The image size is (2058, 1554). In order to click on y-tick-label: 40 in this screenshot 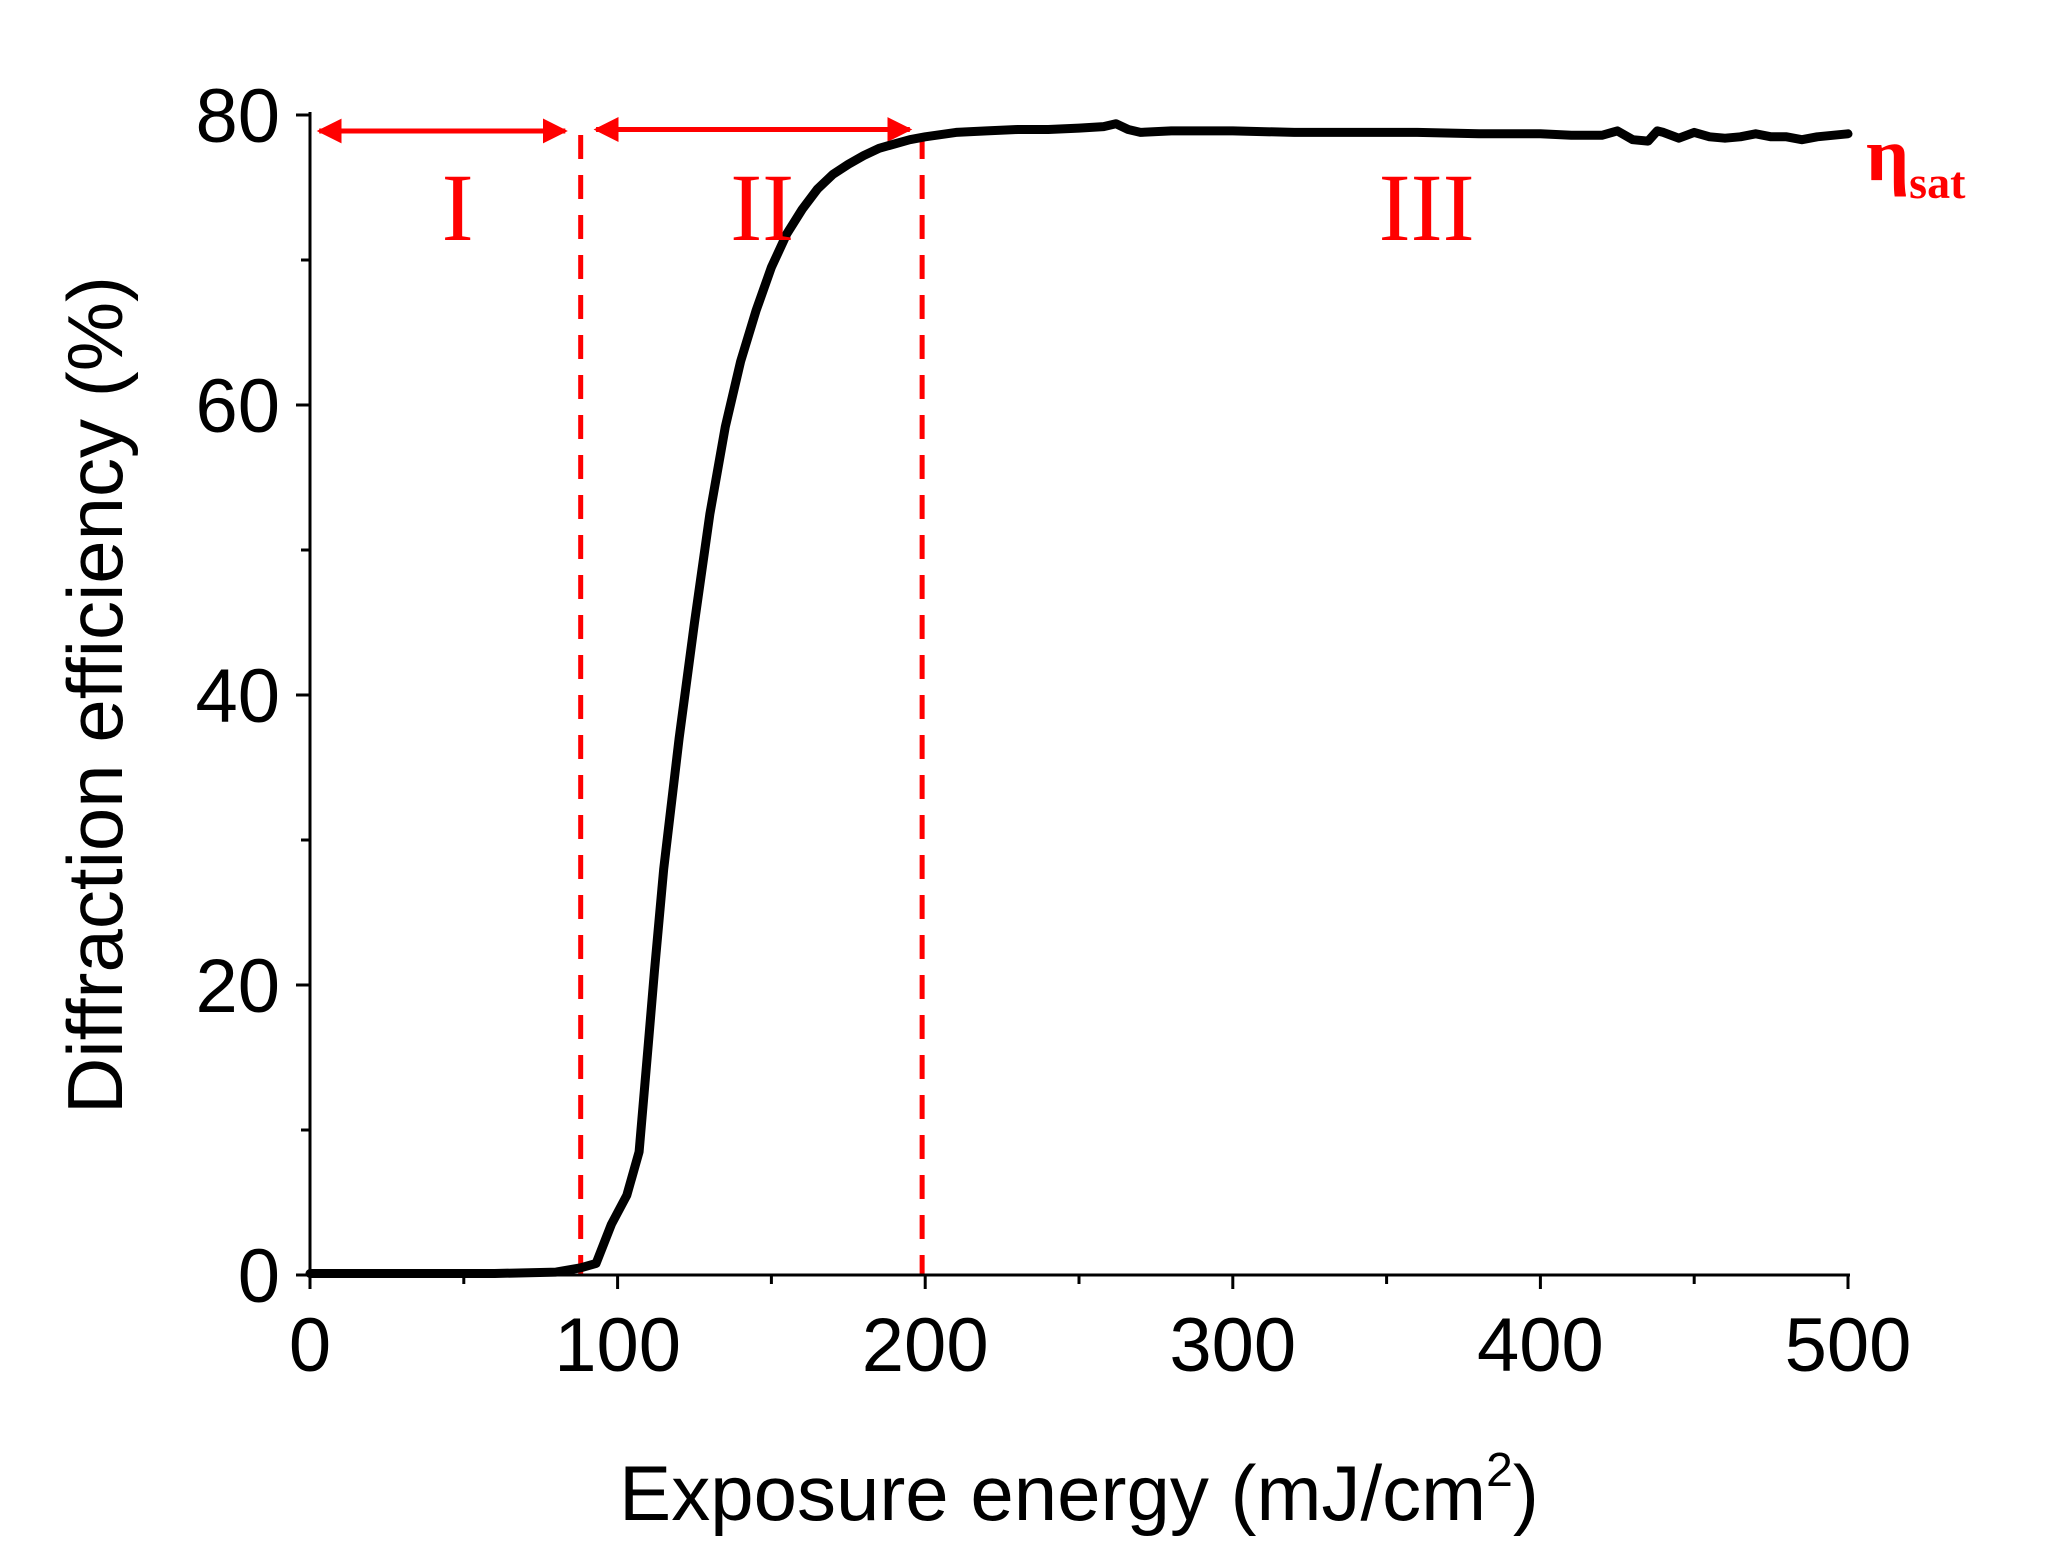, I will do `click(237, 696)`.